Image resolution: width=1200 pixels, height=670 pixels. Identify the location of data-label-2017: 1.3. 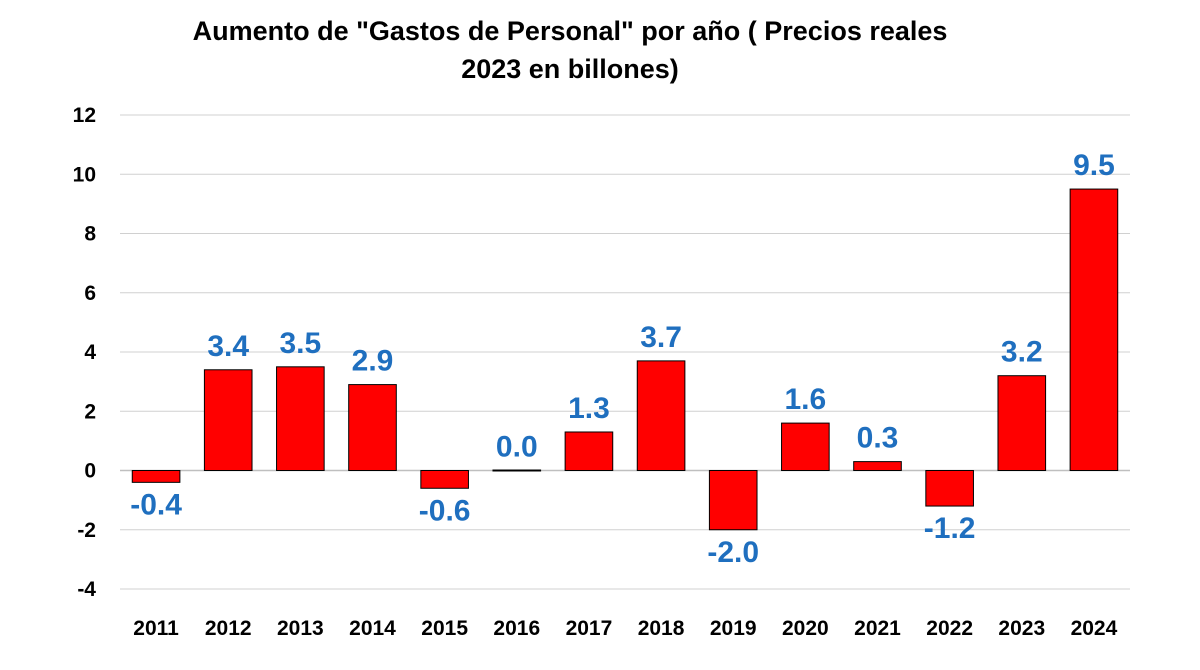
(589, 408).